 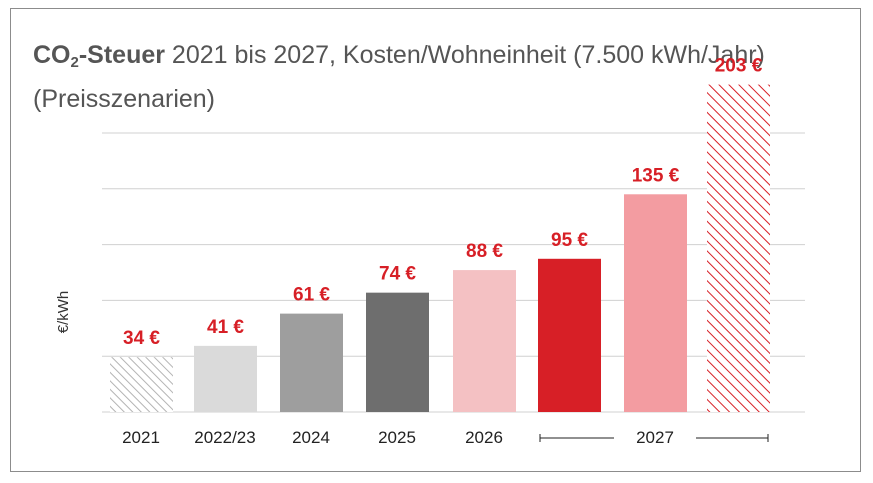 What do you see at coordinates (63, 312) in the screenshot?
I see `y-axis-label: €/kWh` at bounding box center [63, 312].